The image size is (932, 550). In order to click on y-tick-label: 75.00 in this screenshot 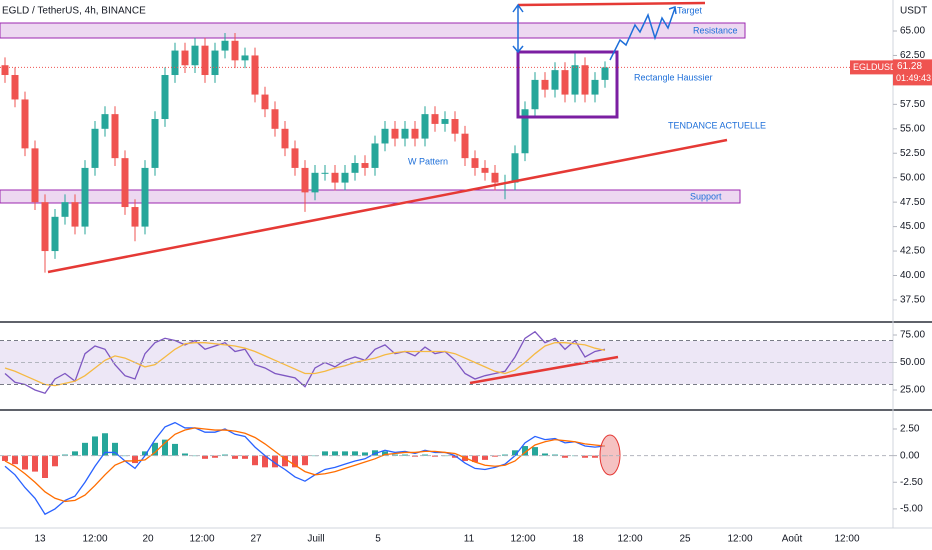, I will do `click(912, 335)`.